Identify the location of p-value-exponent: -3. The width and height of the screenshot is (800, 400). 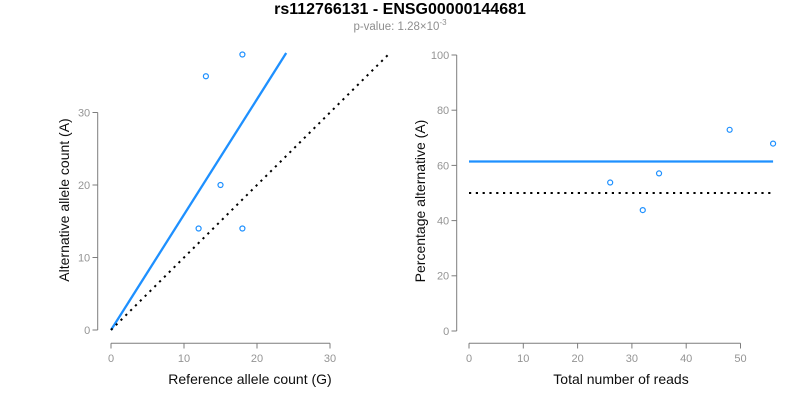
(443, 23).